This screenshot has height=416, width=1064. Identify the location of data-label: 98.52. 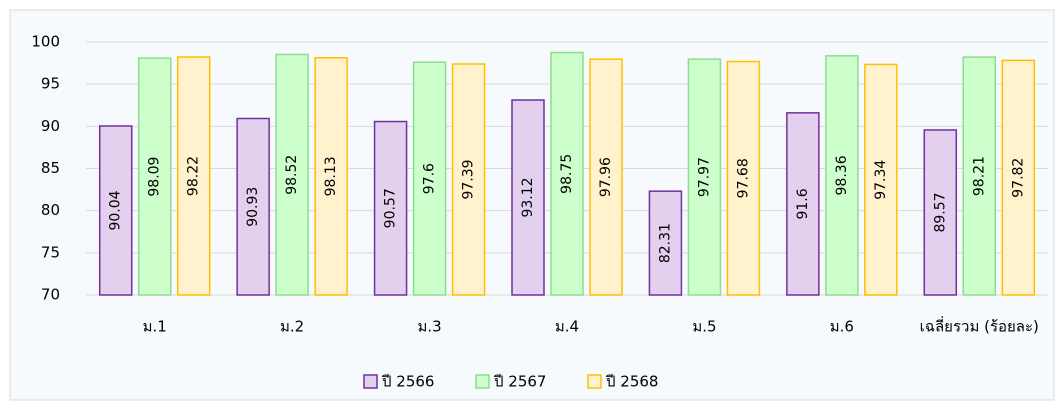
(292, 175).